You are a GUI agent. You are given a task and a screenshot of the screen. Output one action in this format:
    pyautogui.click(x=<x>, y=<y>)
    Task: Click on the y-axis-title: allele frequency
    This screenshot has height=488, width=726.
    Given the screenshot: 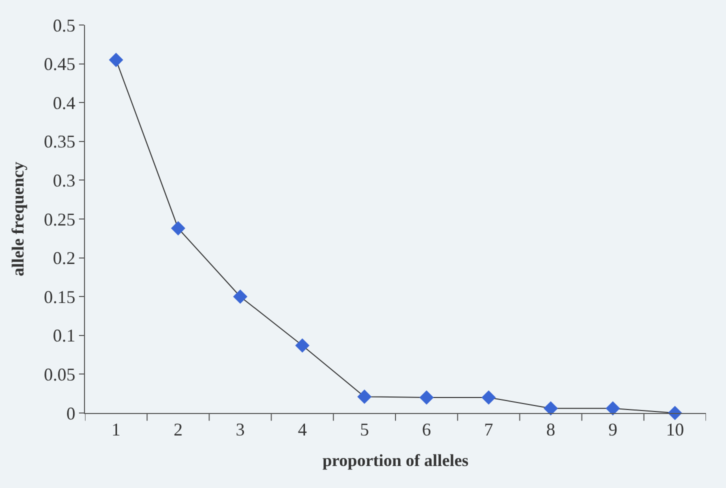 What is the action you would take?
    pyautogui.click(x=18, y=218)
    